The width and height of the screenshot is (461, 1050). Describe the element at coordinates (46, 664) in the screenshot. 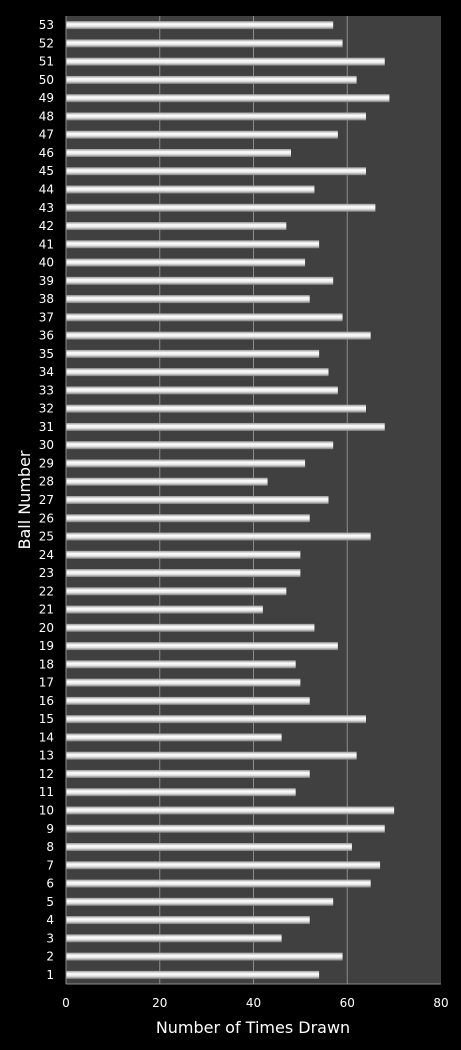

I see `y-tick-label: 18` at that location.